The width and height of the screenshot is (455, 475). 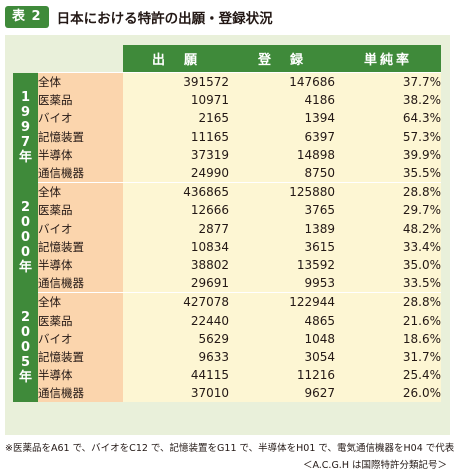 What do you see at coordinates (282, 320) in the screenshot?
I see `registration-cell: 4865` at bounding box center [282, 320].